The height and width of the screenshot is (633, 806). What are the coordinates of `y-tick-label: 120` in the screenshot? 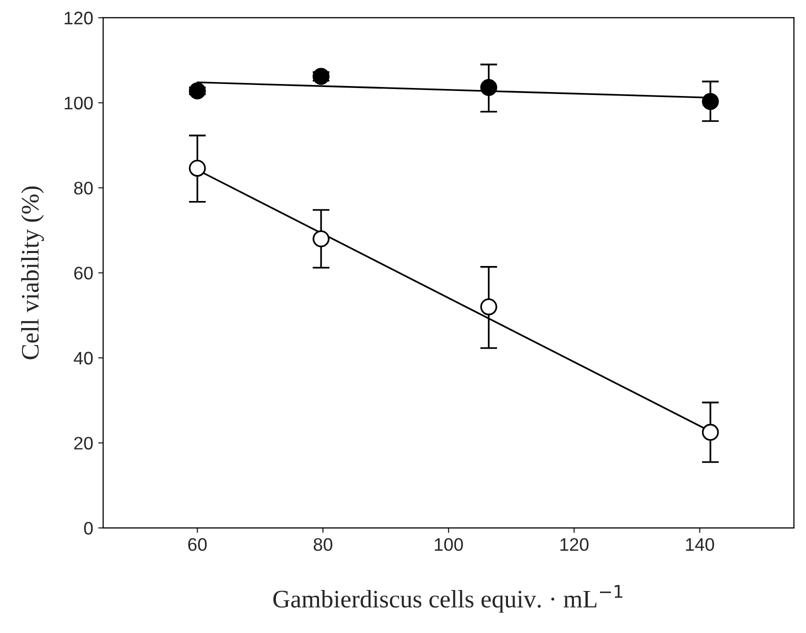 It's located at (78, 18).